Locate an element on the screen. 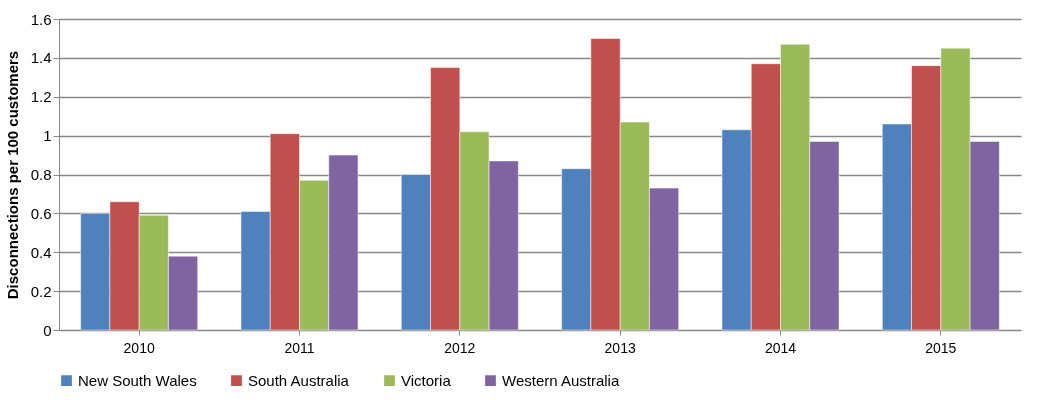 This screenshot has width=1049, height=405. legend-label: New South Wales is located at coordinates (137, 380).